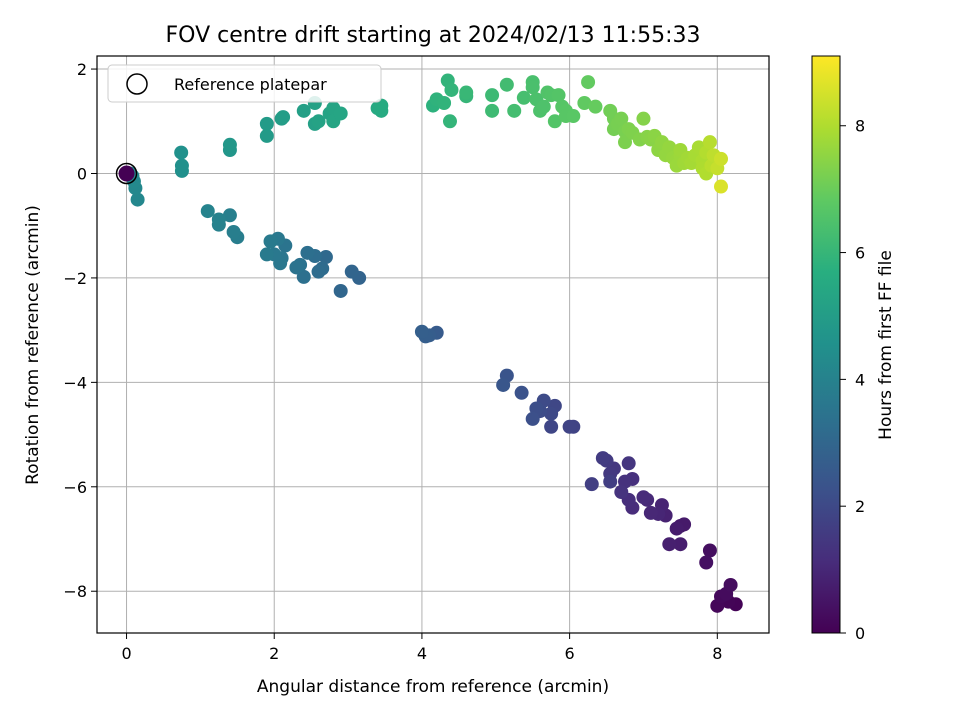  I want to click on x-tick-label: 6, so click(570, 653).